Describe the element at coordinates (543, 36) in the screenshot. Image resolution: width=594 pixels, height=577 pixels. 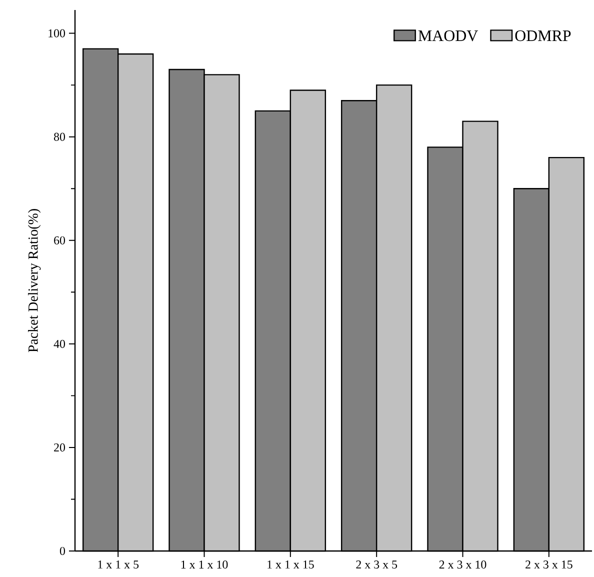
I see `legend-label: ODMRP` at that location.